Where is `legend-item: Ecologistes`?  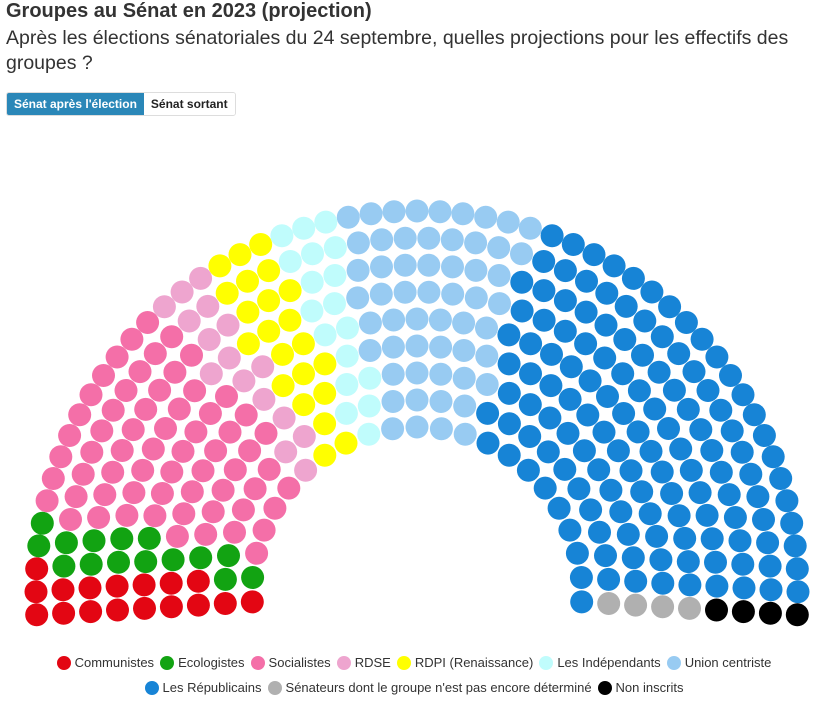 legend-item: Ecologistes is located at coordinates (202, 663).